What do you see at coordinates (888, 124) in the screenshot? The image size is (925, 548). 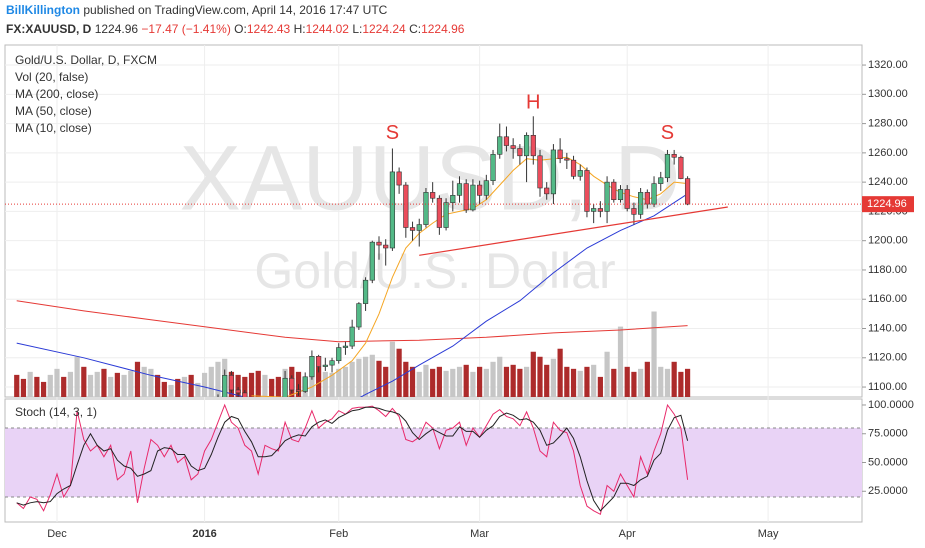 I see `y-tick-label: 1280.00` at bounding box center [888, 124].